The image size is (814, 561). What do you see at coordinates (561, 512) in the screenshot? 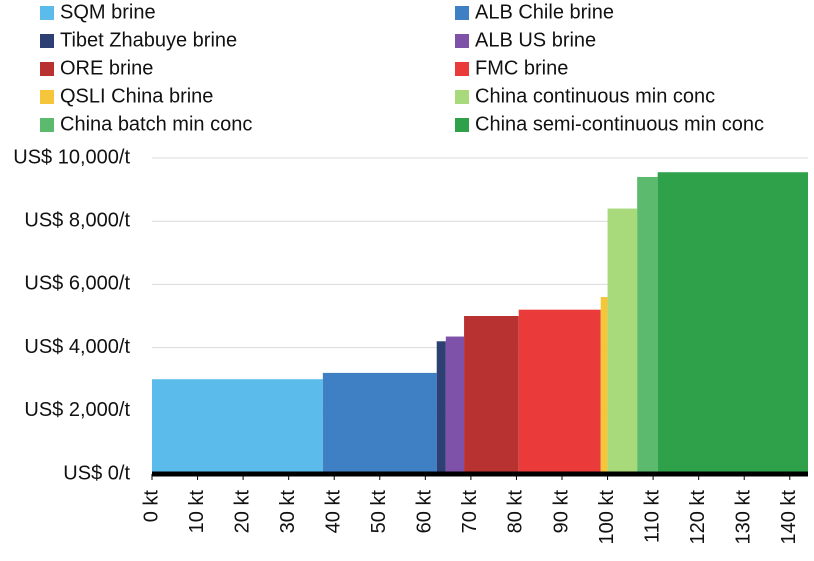
I see `x-tick-label: 90 kt` at bounding box center [561, 512].